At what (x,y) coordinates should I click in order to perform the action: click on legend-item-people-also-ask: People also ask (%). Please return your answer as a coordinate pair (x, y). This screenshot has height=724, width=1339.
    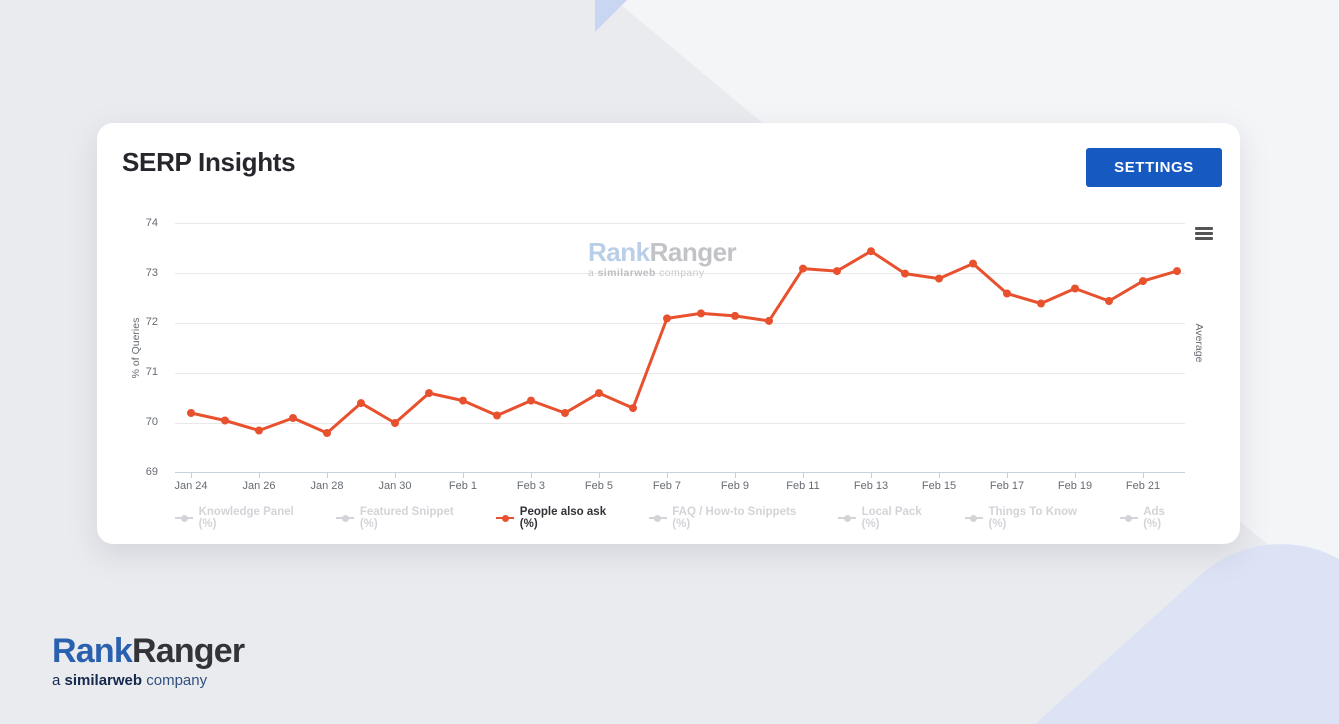
    Looking at the image, I should click on (560, 518).